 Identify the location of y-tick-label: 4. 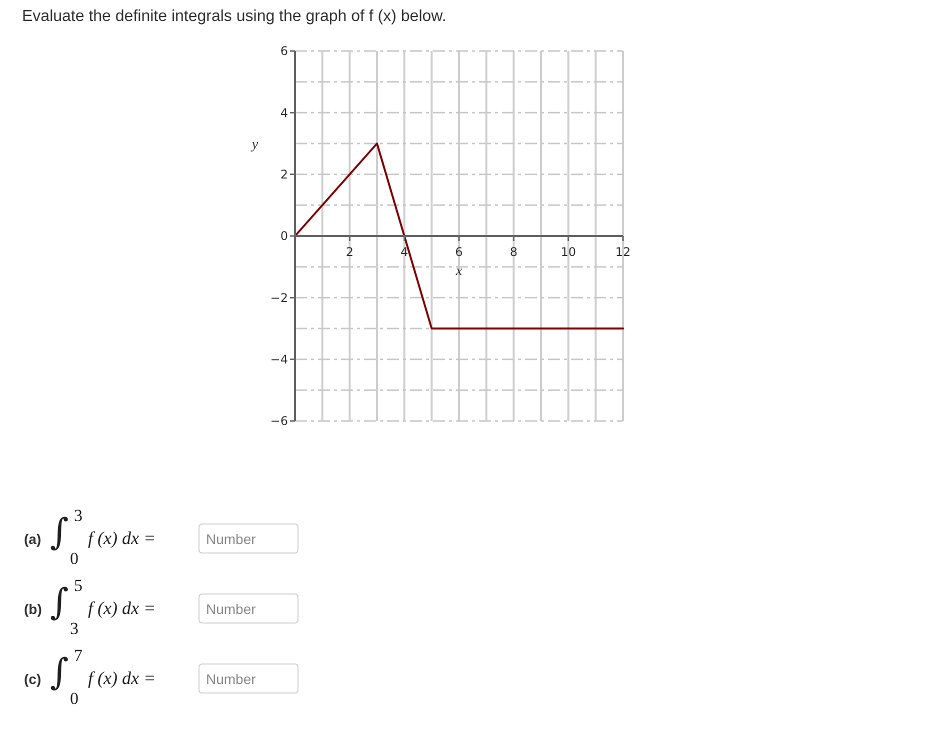
(284, 113).